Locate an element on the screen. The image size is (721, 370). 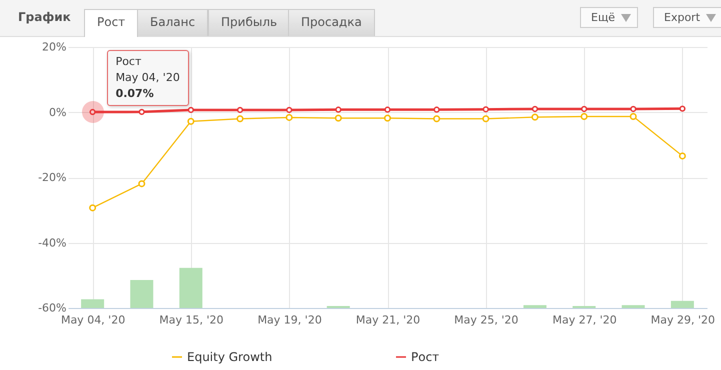
y-tick-label: -60% is located at coordinates (52, 308).